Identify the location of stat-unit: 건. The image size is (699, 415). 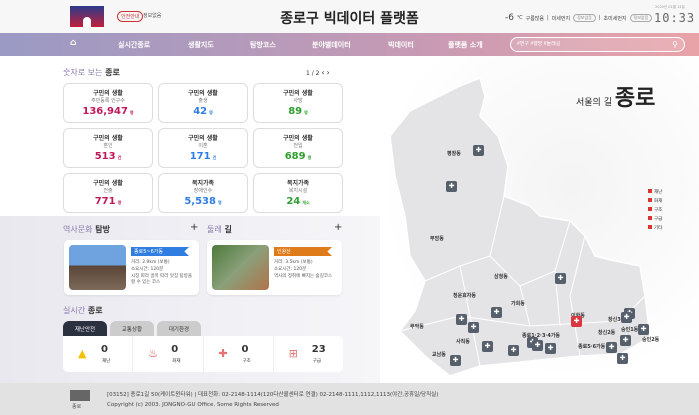
(214, 157).